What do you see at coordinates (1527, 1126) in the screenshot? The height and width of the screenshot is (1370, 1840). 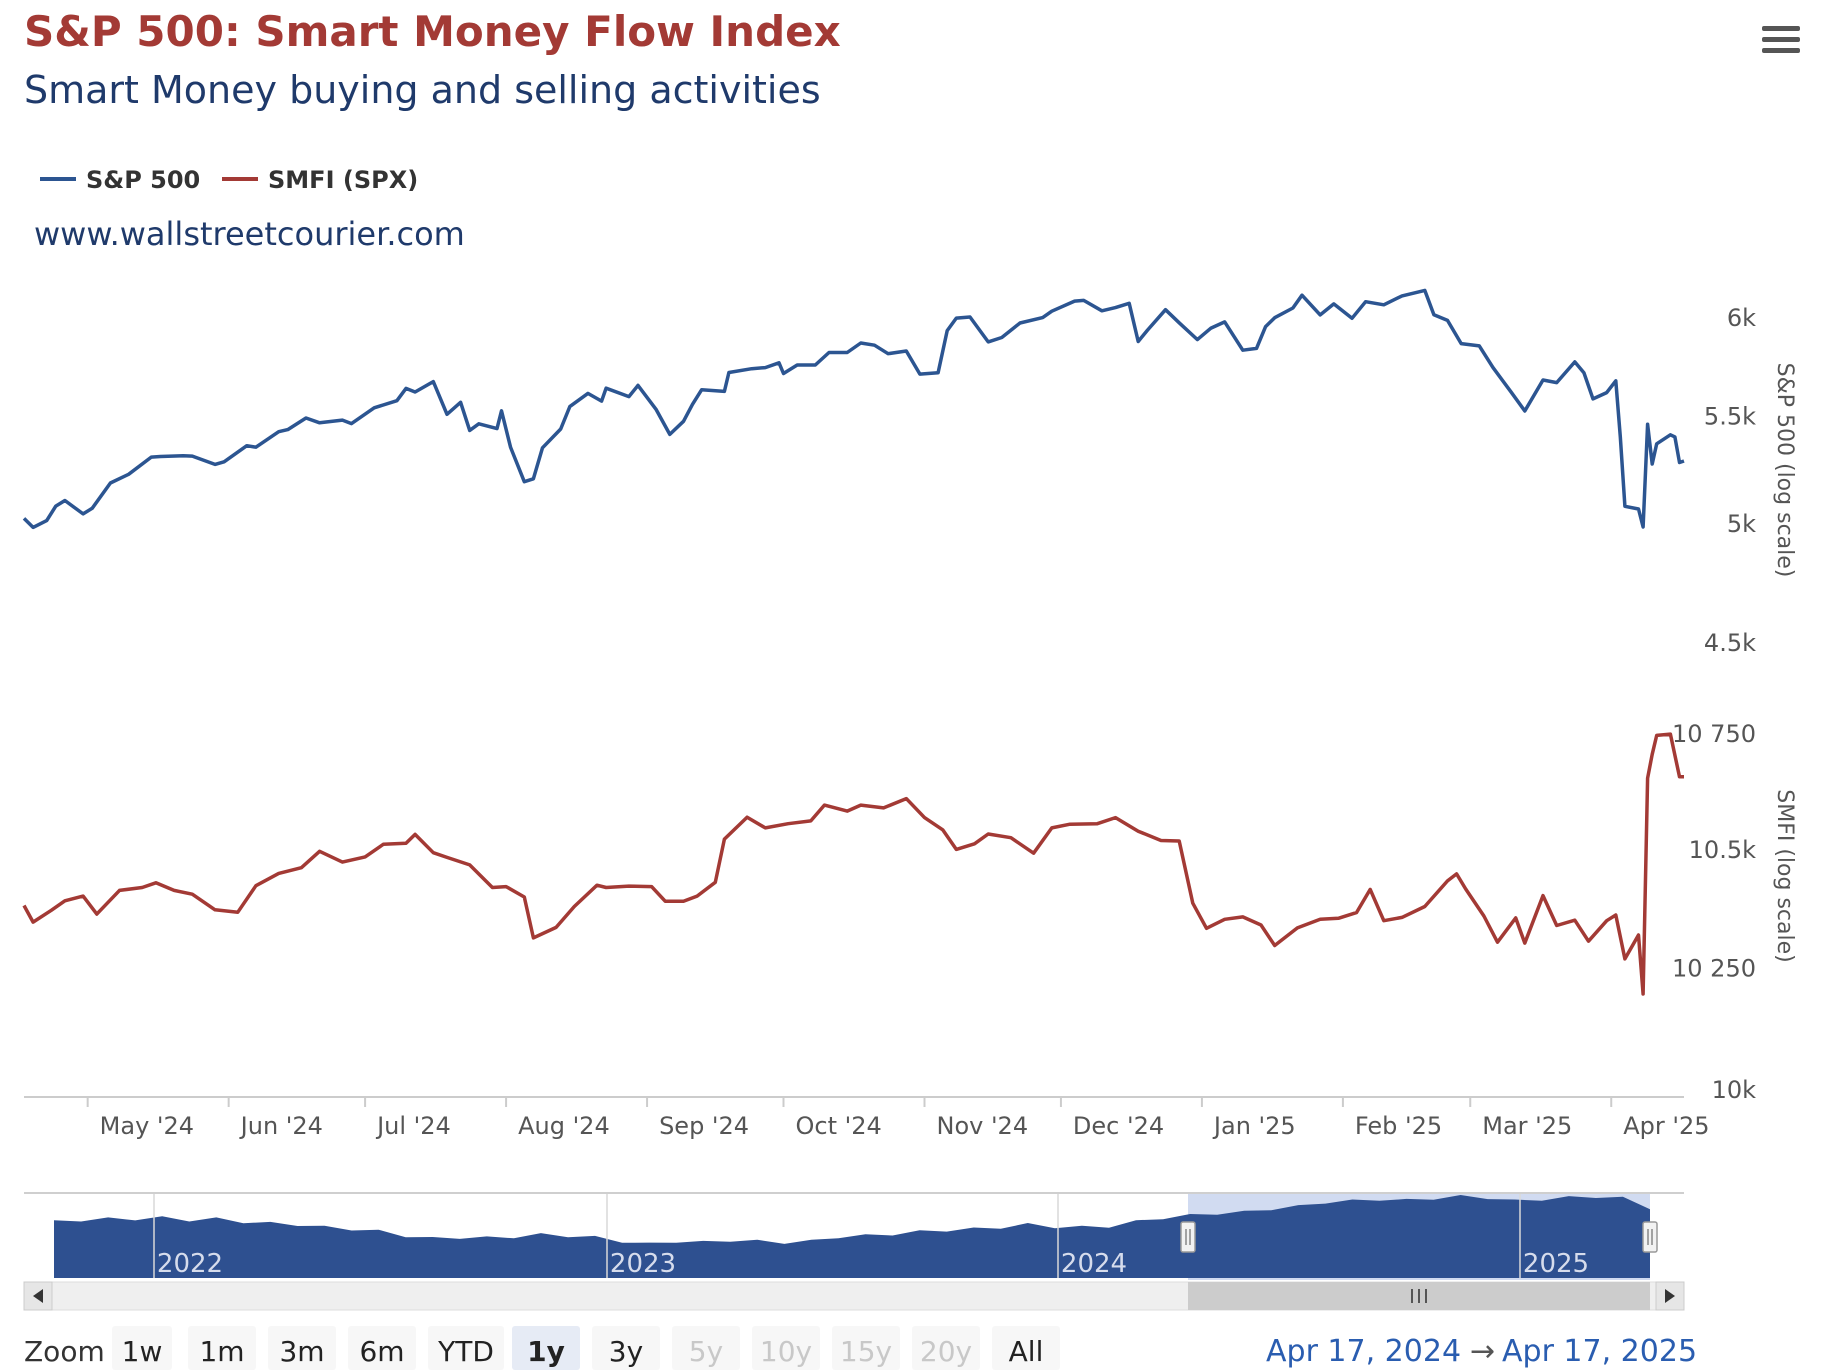 I see `x-tick-label: Mar '25` at bounding box center [1527, 1126].